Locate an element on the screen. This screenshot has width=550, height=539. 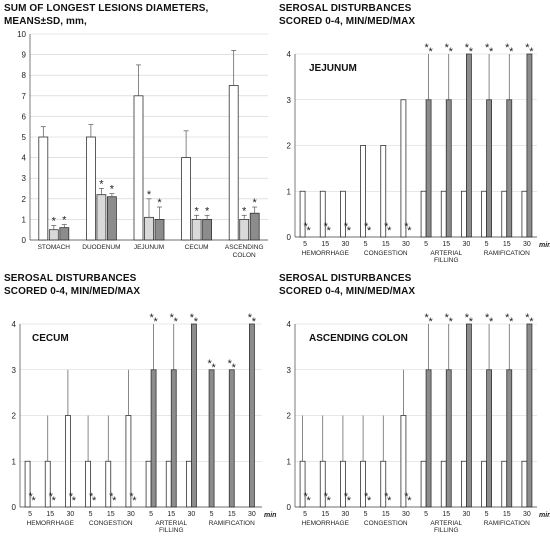
inner-title: CECUM is located at coordinates (50, 338).